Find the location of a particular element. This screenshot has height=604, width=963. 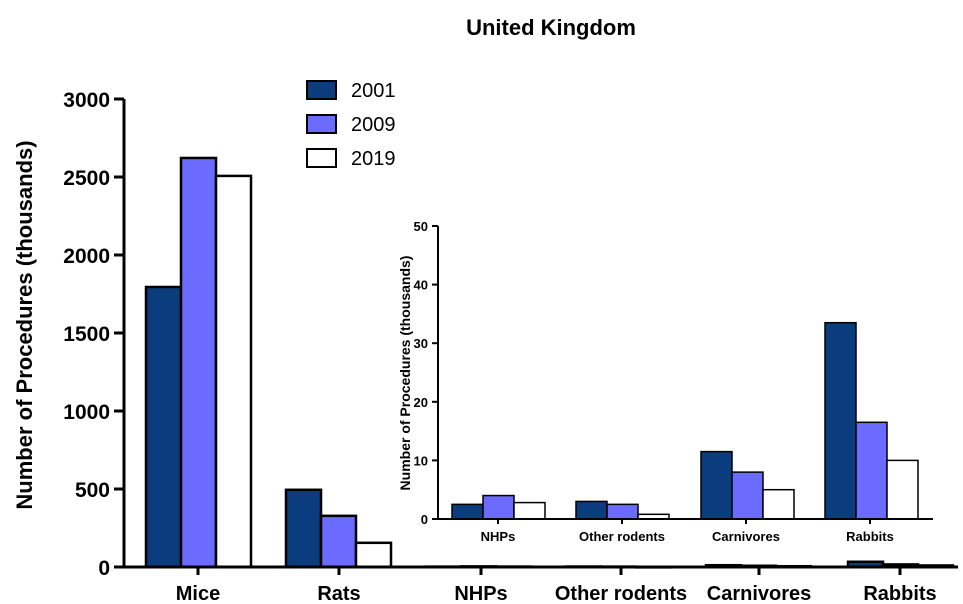

main-y-ticks: 0 500 1000 1500 2000 2500 3000 is located at coordinates (93, 334).